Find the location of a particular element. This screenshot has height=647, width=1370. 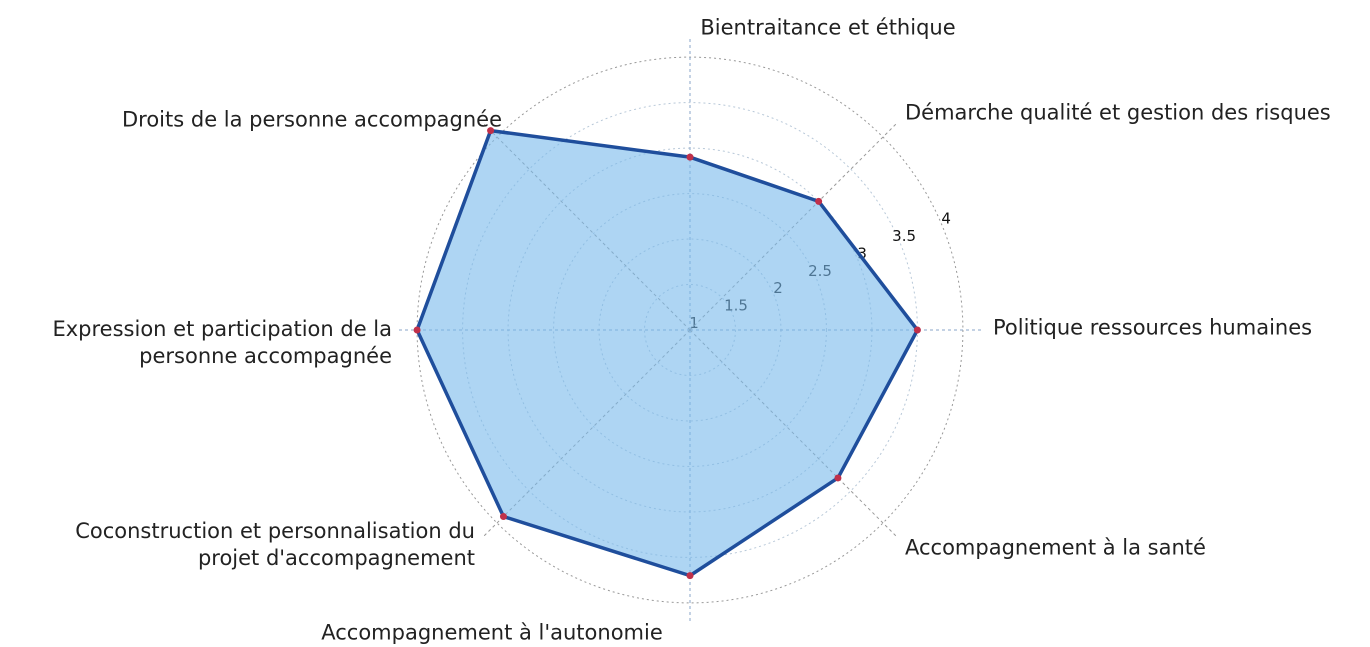

category-label: Droits de la personne accompagnée is located at coordinates (311, 119).